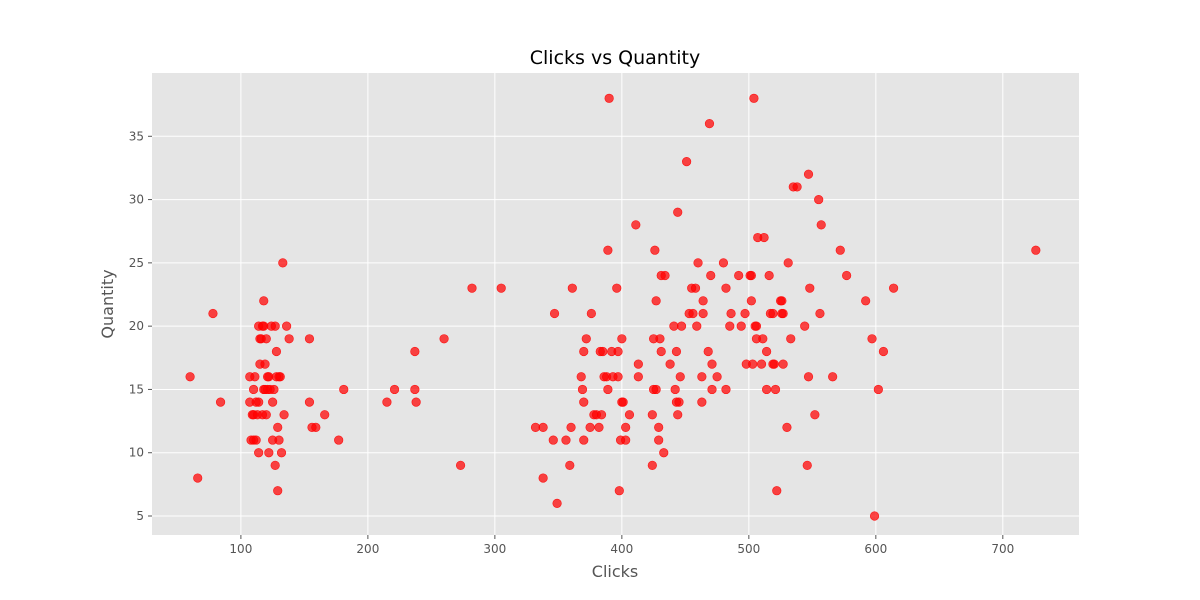  I want to click on y-tick-label: 20, so click(136, 326).